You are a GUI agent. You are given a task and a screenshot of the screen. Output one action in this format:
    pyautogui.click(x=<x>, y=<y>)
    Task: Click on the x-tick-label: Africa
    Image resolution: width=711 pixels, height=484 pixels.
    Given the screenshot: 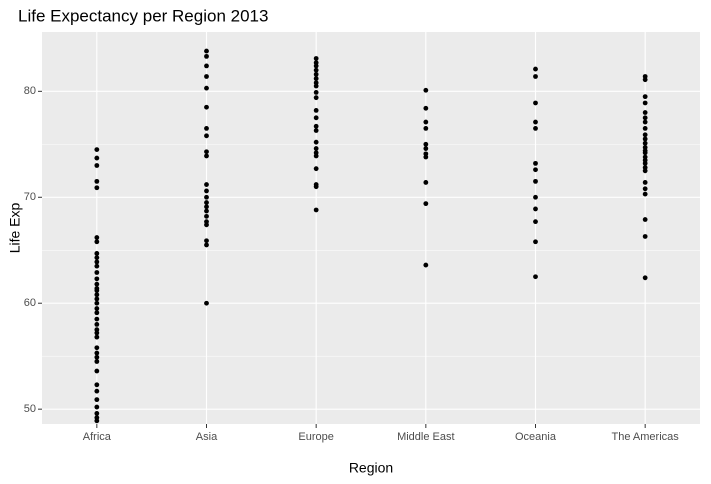 What is the action you would take?
    pyautogui.click(x=97, y=437)
    